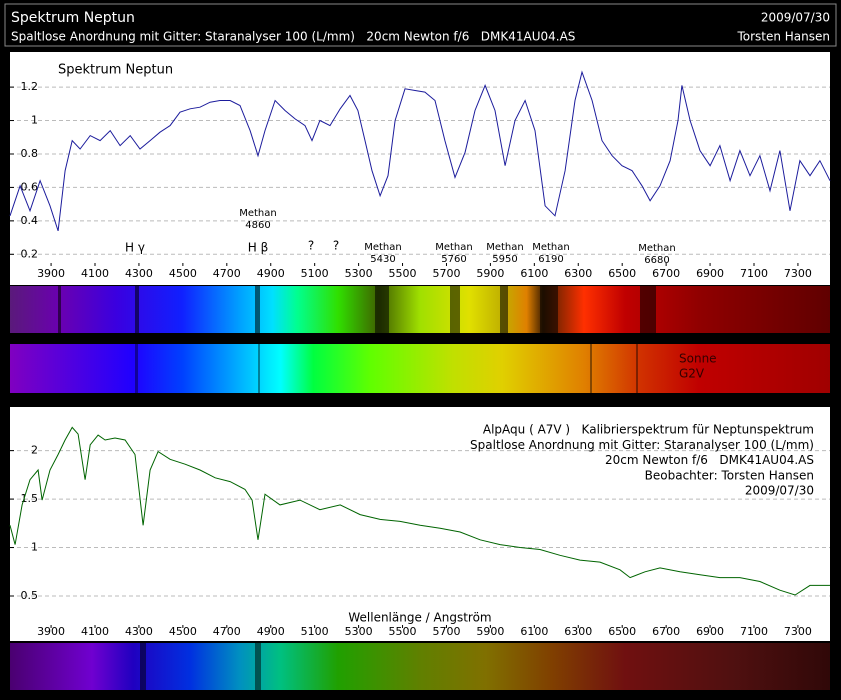  Describe the element at coordinates (30, 186) in the screenshot. I see `y-tick-label: 0.6` at that location.